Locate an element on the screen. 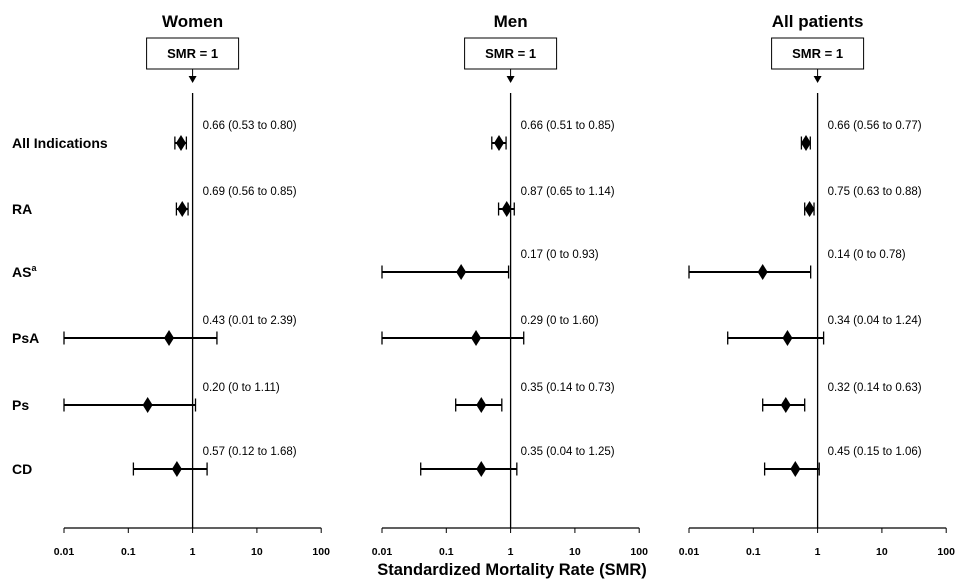 The width and height of the screenshot is (958, 588). category-label: Ps is located at coordinates (20, 405).